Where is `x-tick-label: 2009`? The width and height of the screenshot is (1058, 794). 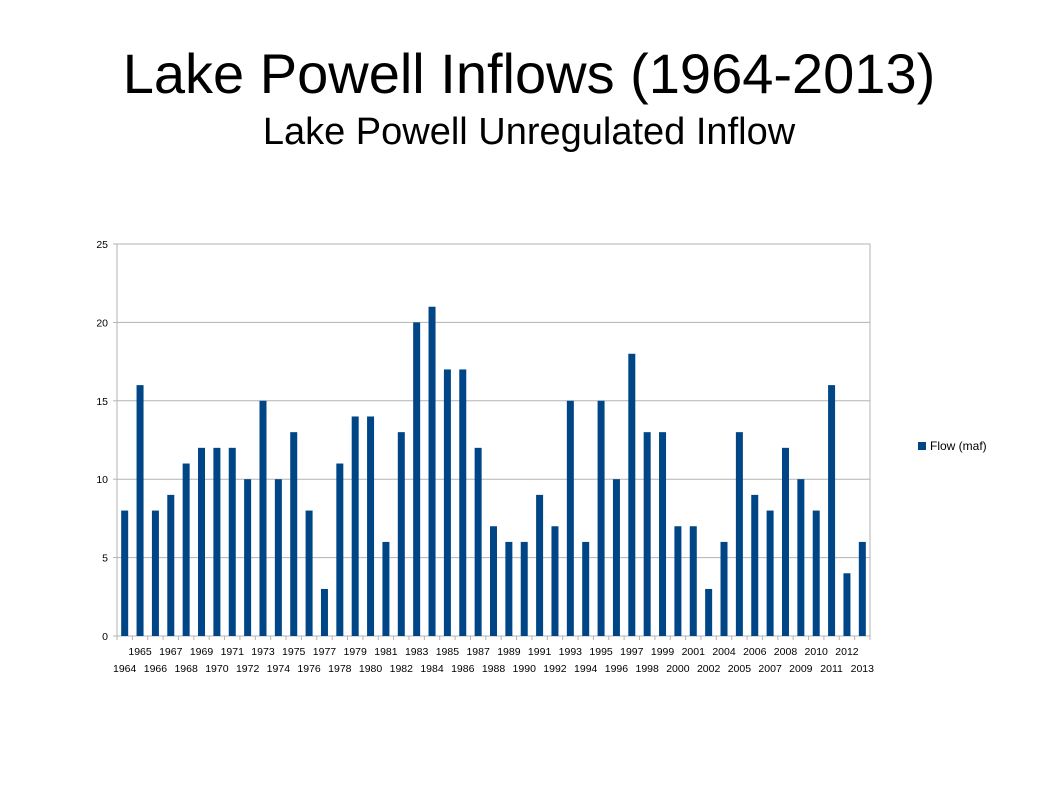
x-tick-label: 2009 is located at coordinates (801, 669).